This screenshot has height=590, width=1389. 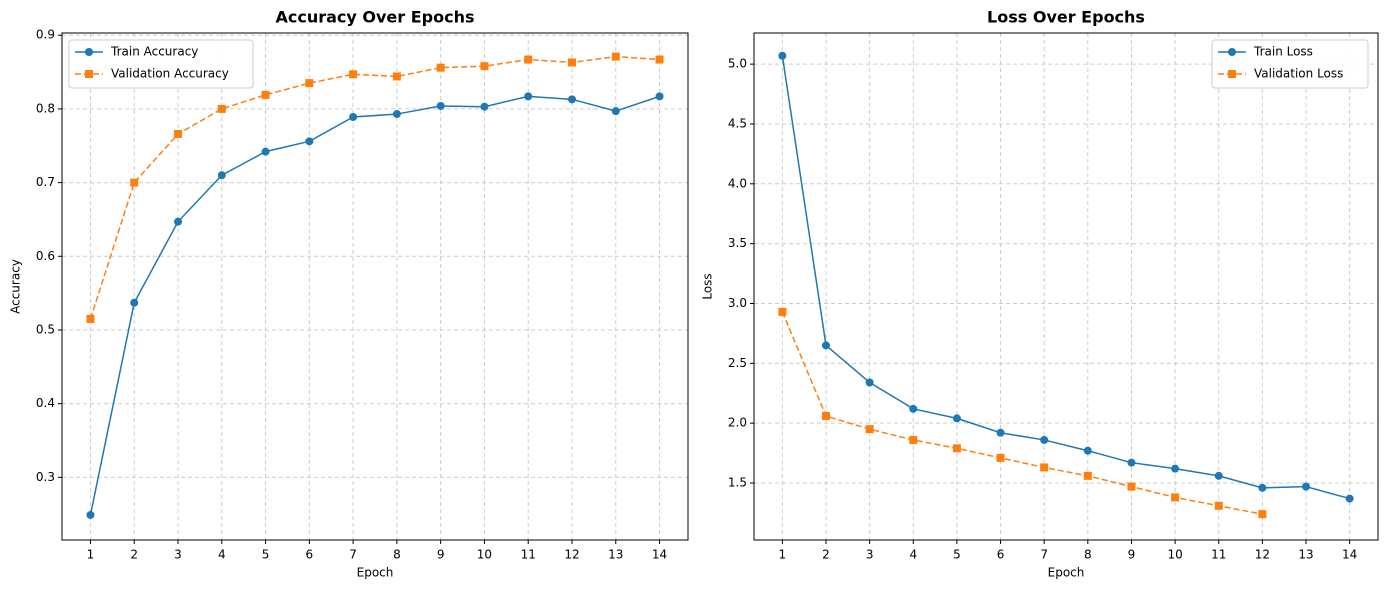 What do you see at coordinates (708, 286) in the screenshot?
I see `y-axis-label: Loss` at bounding box center [708, 286].